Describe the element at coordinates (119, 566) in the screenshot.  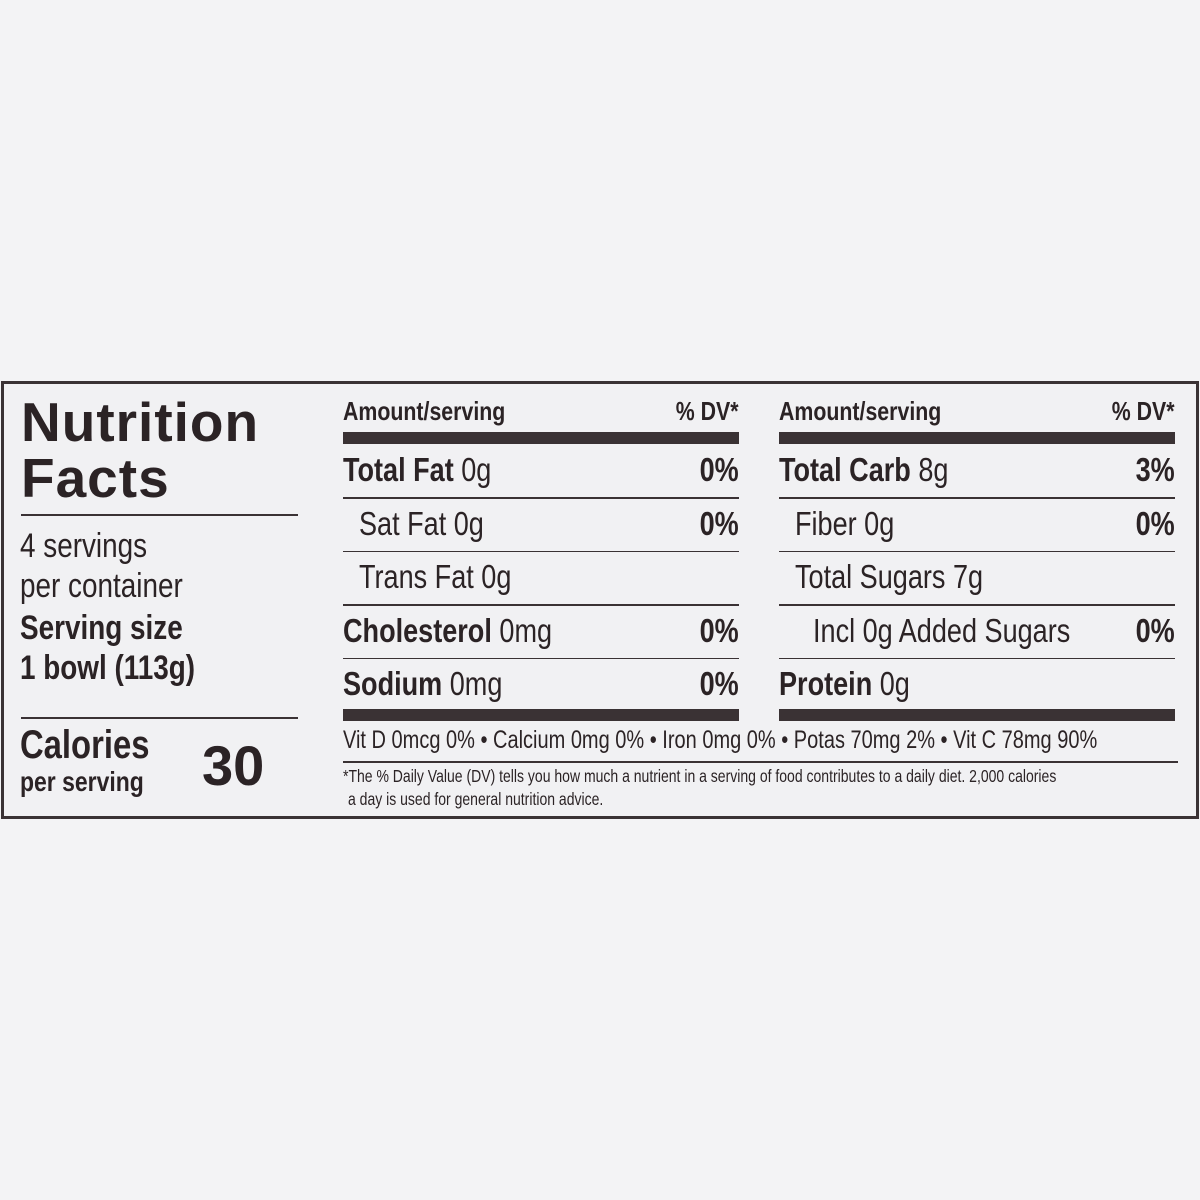
I see `servings-per-container: 4 servings per container` at that location.